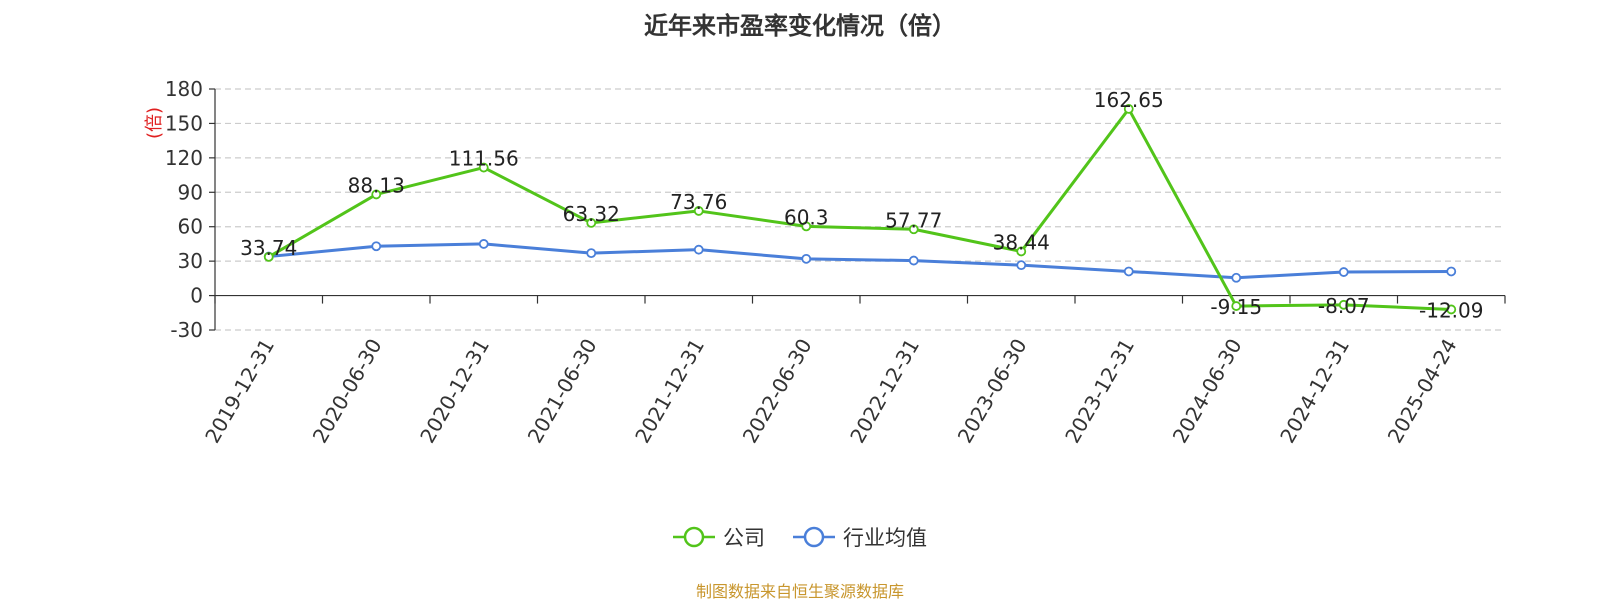  Describe the element at coordinates (1422, 391) in the screenshot. I see `x-tick-label: 2025-04-24` at that location.